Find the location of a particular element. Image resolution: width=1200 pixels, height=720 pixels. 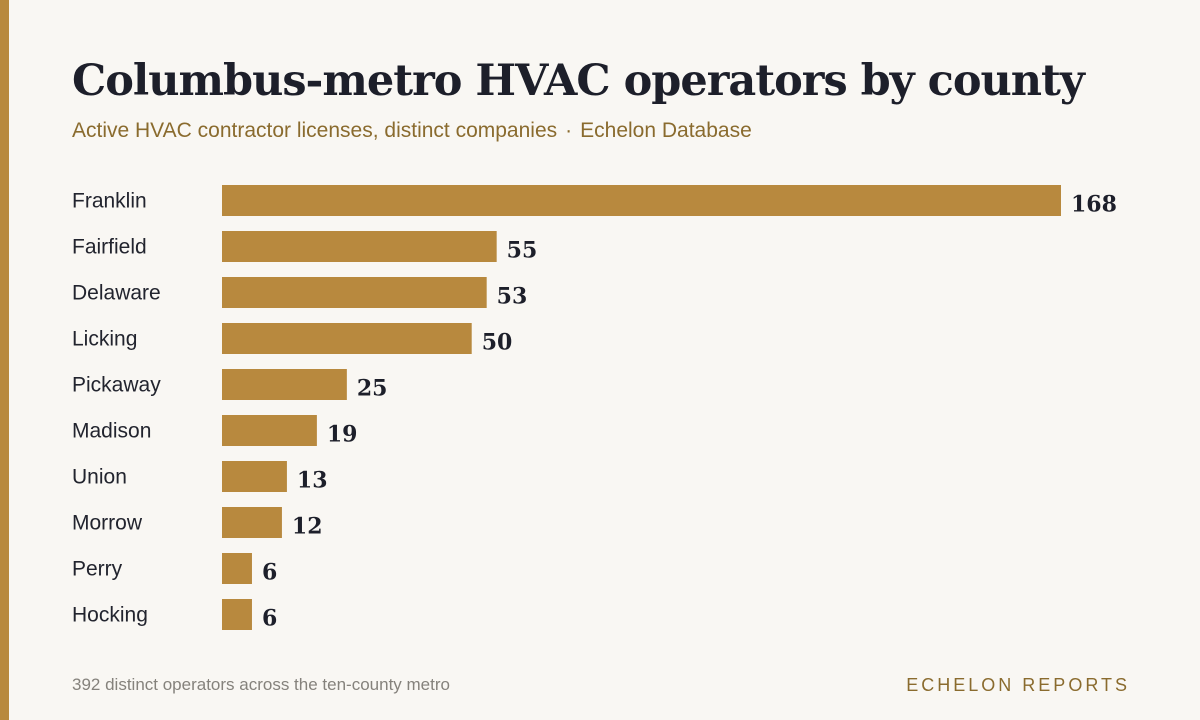

chart-title: Columbus-metro HVAC operators by county is located at coordinates (578, 81).